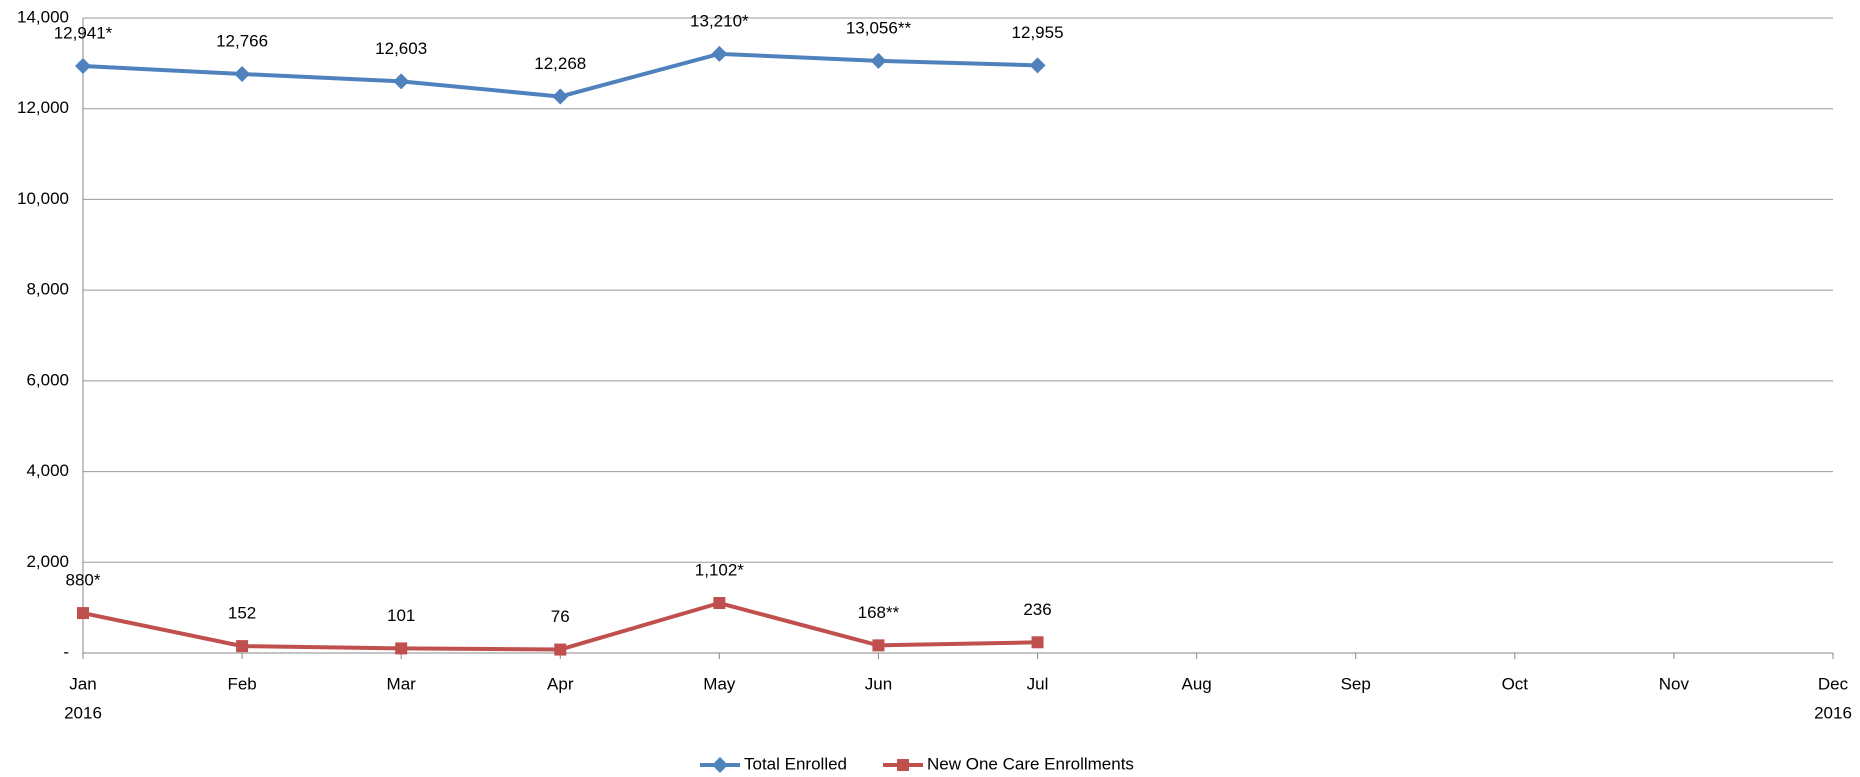 The width and height of the screenshot is (1860, 777). Describe the element at coordinates (66, 651) in the screenshot. I see `y-tick-label: -` at that location.